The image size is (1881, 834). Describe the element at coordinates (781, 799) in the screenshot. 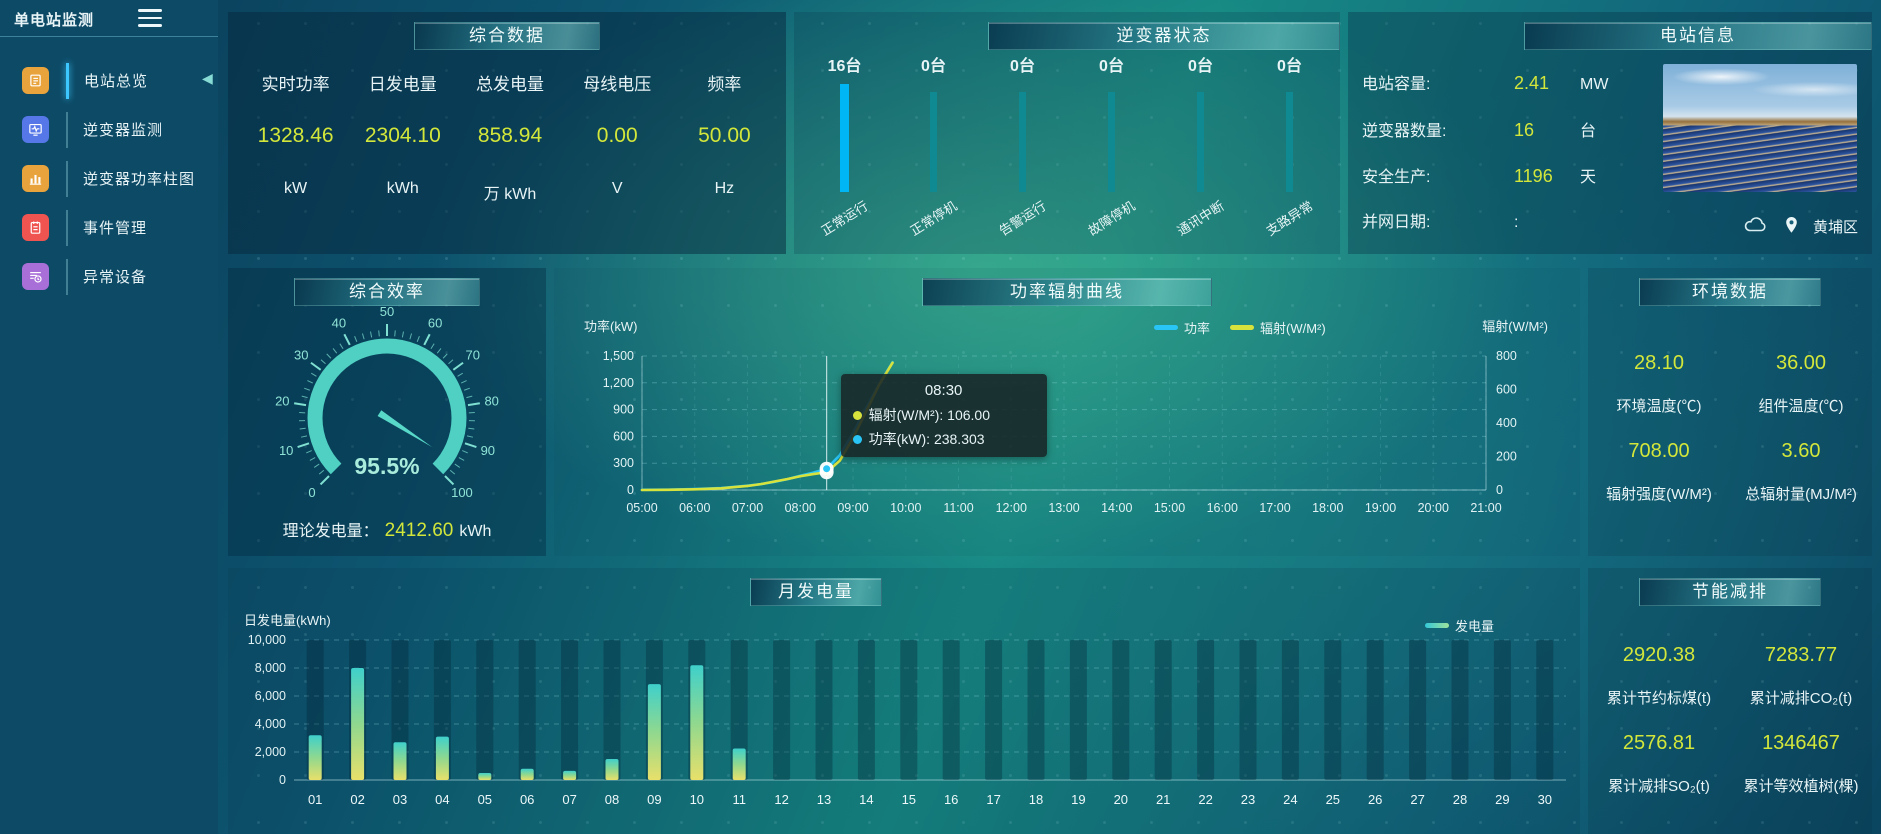

I see `svg-text: 12` at that location.